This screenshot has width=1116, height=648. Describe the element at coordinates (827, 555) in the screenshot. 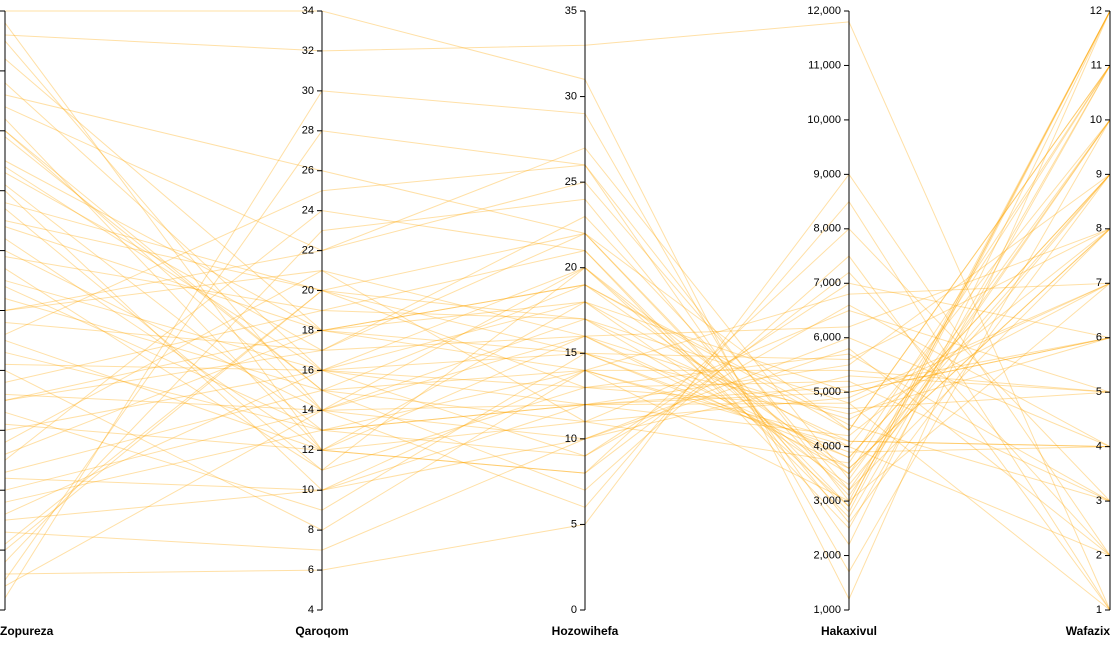

I see `tick-label: 2,000` at that location.